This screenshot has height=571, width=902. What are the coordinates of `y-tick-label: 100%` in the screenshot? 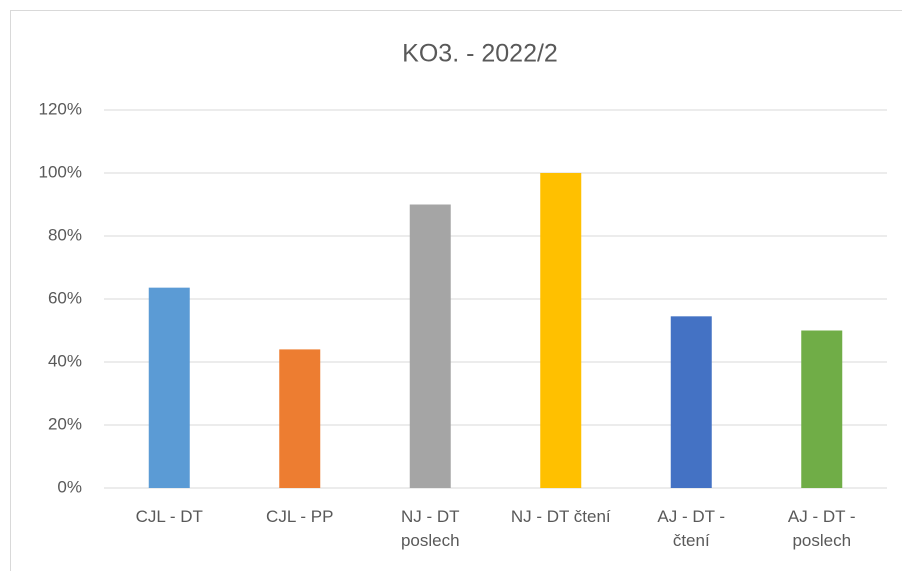 It's located at (60, 171).